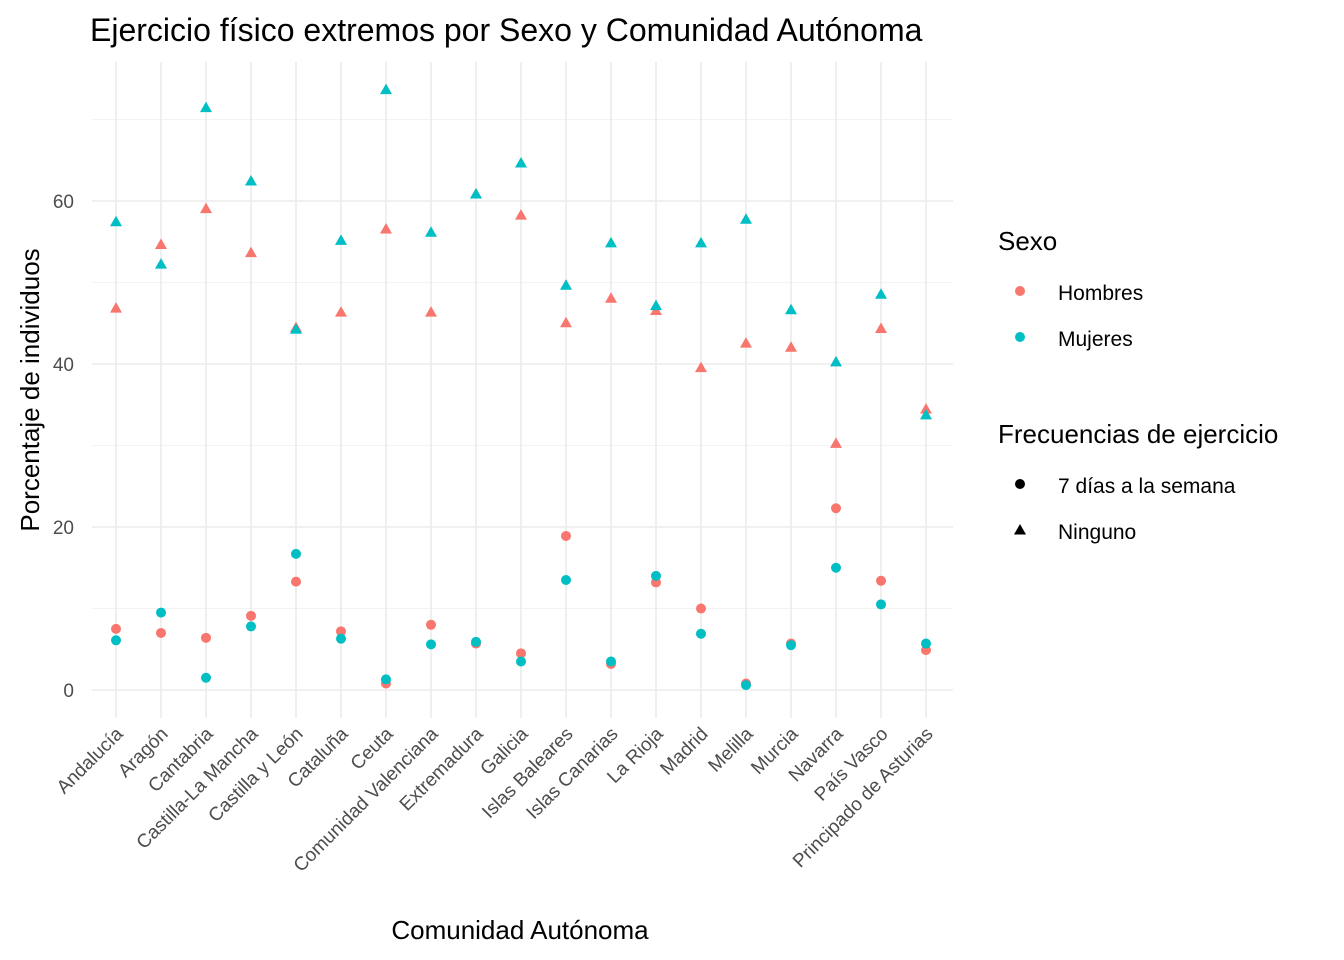 The image size is (1344, 960). Describe the element at coordinates (90, 760) in the screenshot. I see `x-tick-label: Andalucía` at that location.